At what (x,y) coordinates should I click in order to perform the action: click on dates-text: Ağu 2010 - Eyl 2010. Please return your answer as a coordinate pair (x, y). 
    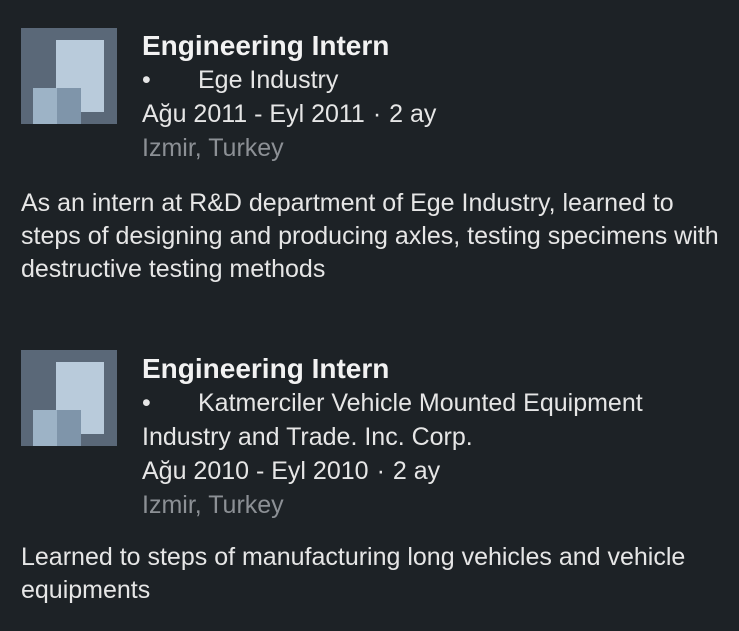
    Looking at the image, I should click on (255, 471).